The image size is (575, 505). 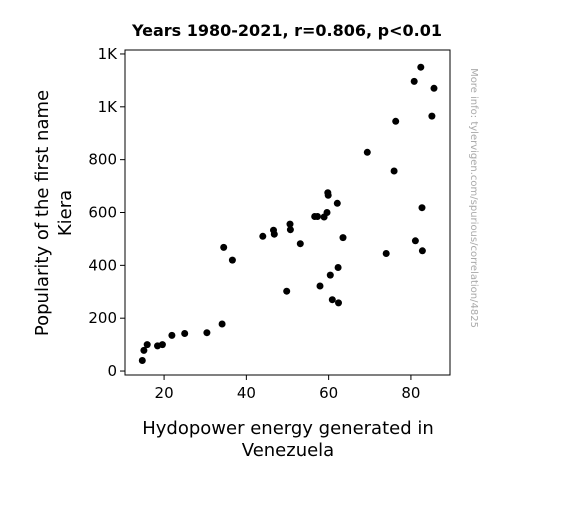 What do you see at coordinates (102, 318) in the screenshot?
I see `y-tick-label-1: 200` at bounding box center [102, 318].